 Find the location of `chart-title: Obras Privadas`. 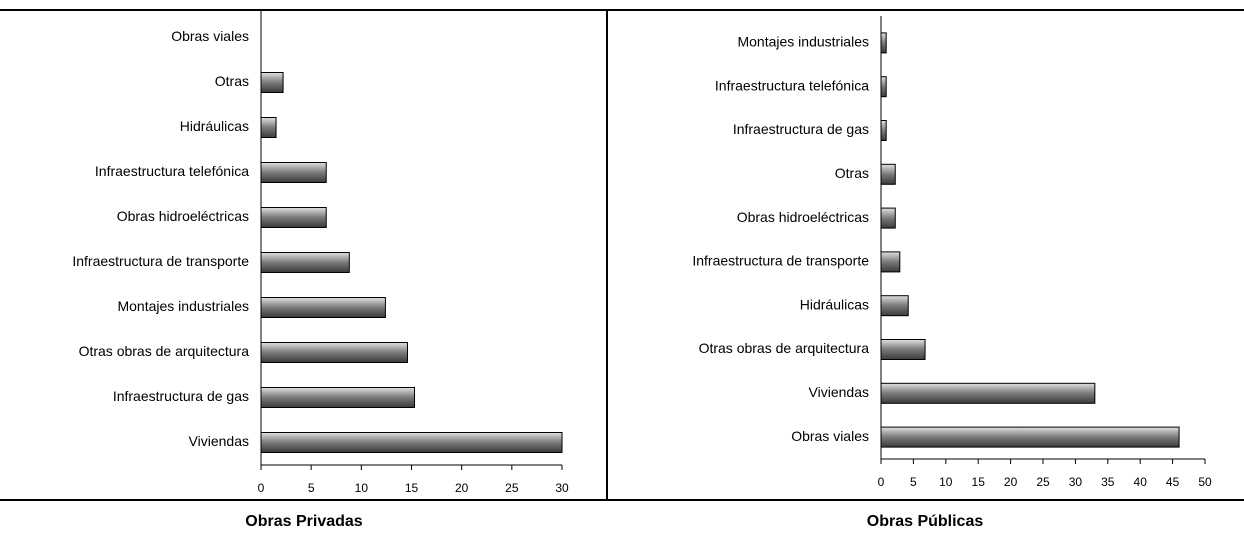

chart-title: Obras Privadas is located at coordinates (304, 521).